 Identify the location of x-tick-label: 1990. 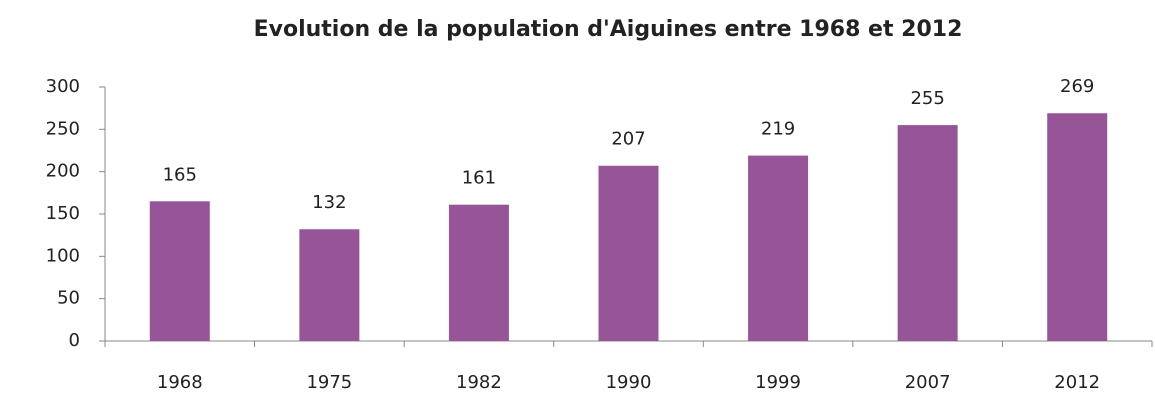
(629, 382).